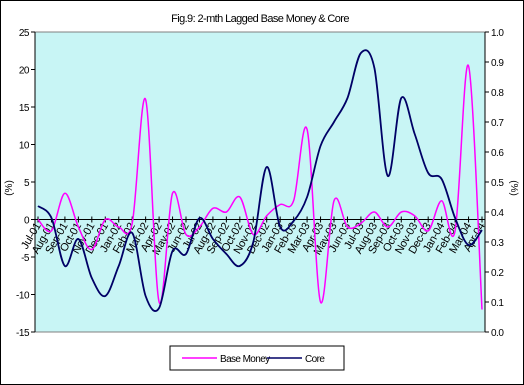 The image size is (524, 385). I want to click on y-right-tick-label: 0.7, so click(497, 123).